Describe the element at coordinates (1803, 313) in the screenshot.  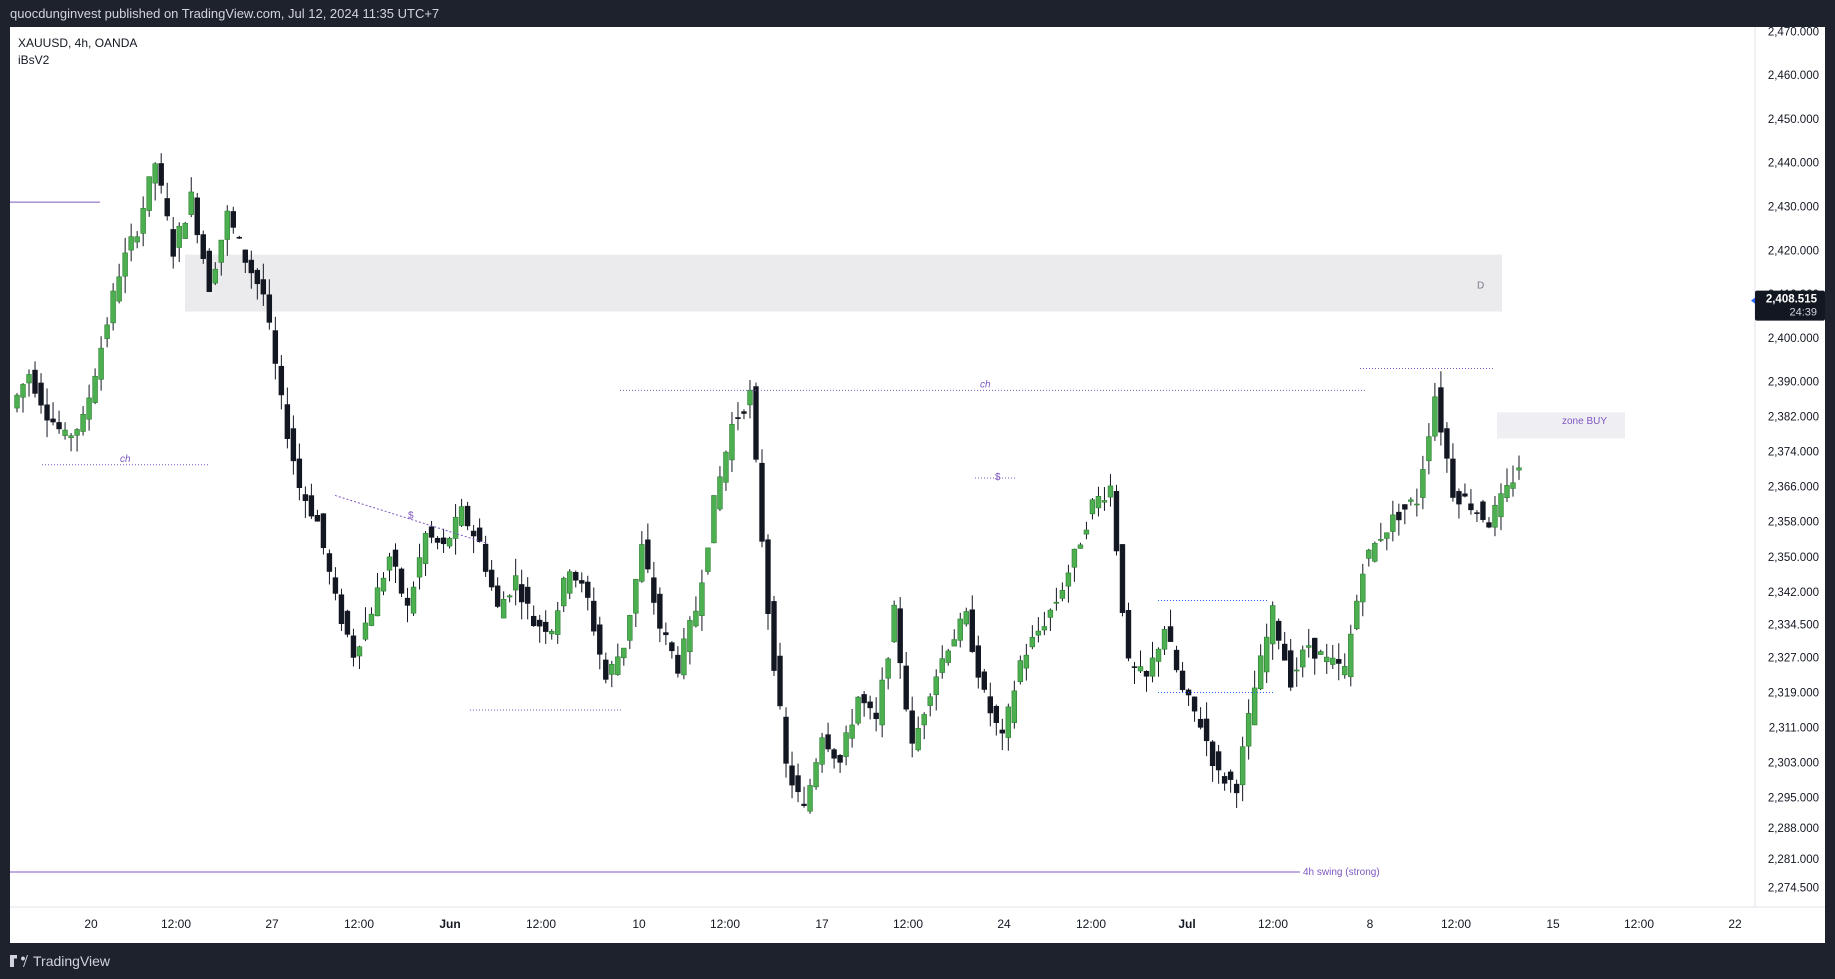
I see `bar-countdown-label: 24:39` at that location.